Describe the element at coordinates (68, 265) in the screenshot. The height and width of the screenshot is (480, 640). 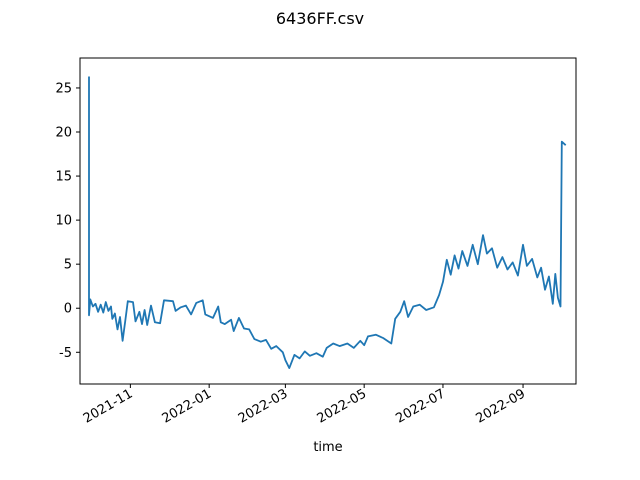
I see `y-tick-label: 5` at that location.